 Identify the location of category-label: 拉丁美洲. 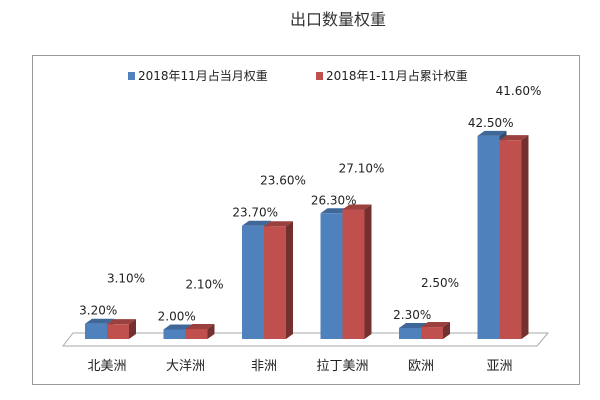
(342, 366).